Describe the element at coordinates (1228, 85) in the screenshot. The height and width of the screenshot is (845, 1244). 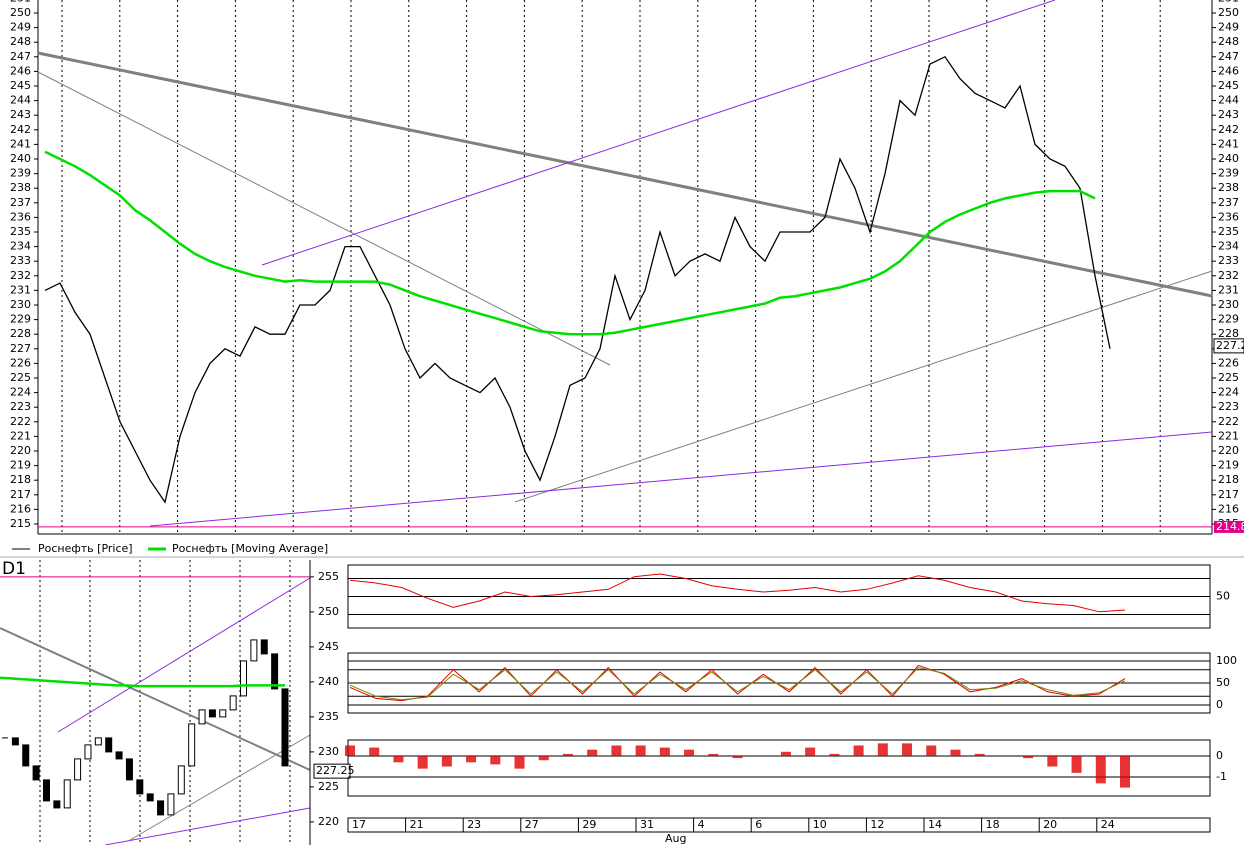
I see `y-tick-label: 245` at that location.